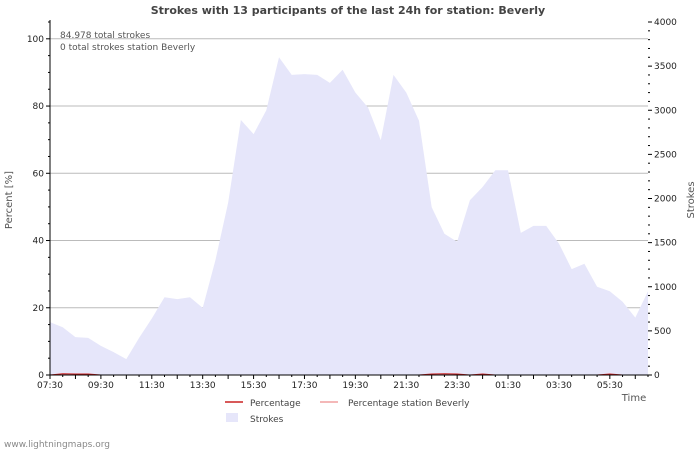 The width and height of the screenshot is (700, 450). I want to click on x-tick-label-10: 03:30, so click(559, 386).